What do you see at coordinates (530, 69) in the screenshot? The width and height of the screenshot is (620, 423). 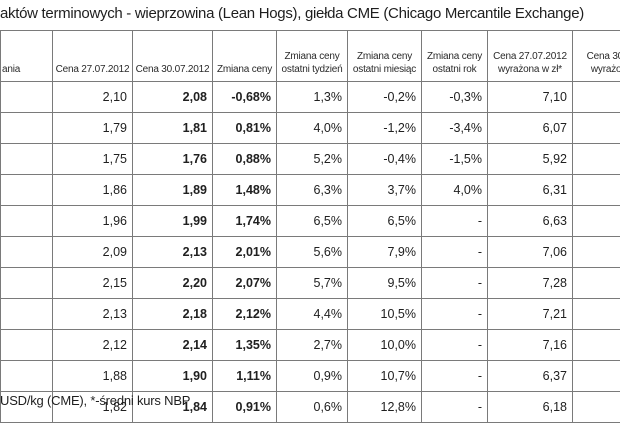 I see `column-header-line: wyrażona w zł*` at bounding box center [530, 69].